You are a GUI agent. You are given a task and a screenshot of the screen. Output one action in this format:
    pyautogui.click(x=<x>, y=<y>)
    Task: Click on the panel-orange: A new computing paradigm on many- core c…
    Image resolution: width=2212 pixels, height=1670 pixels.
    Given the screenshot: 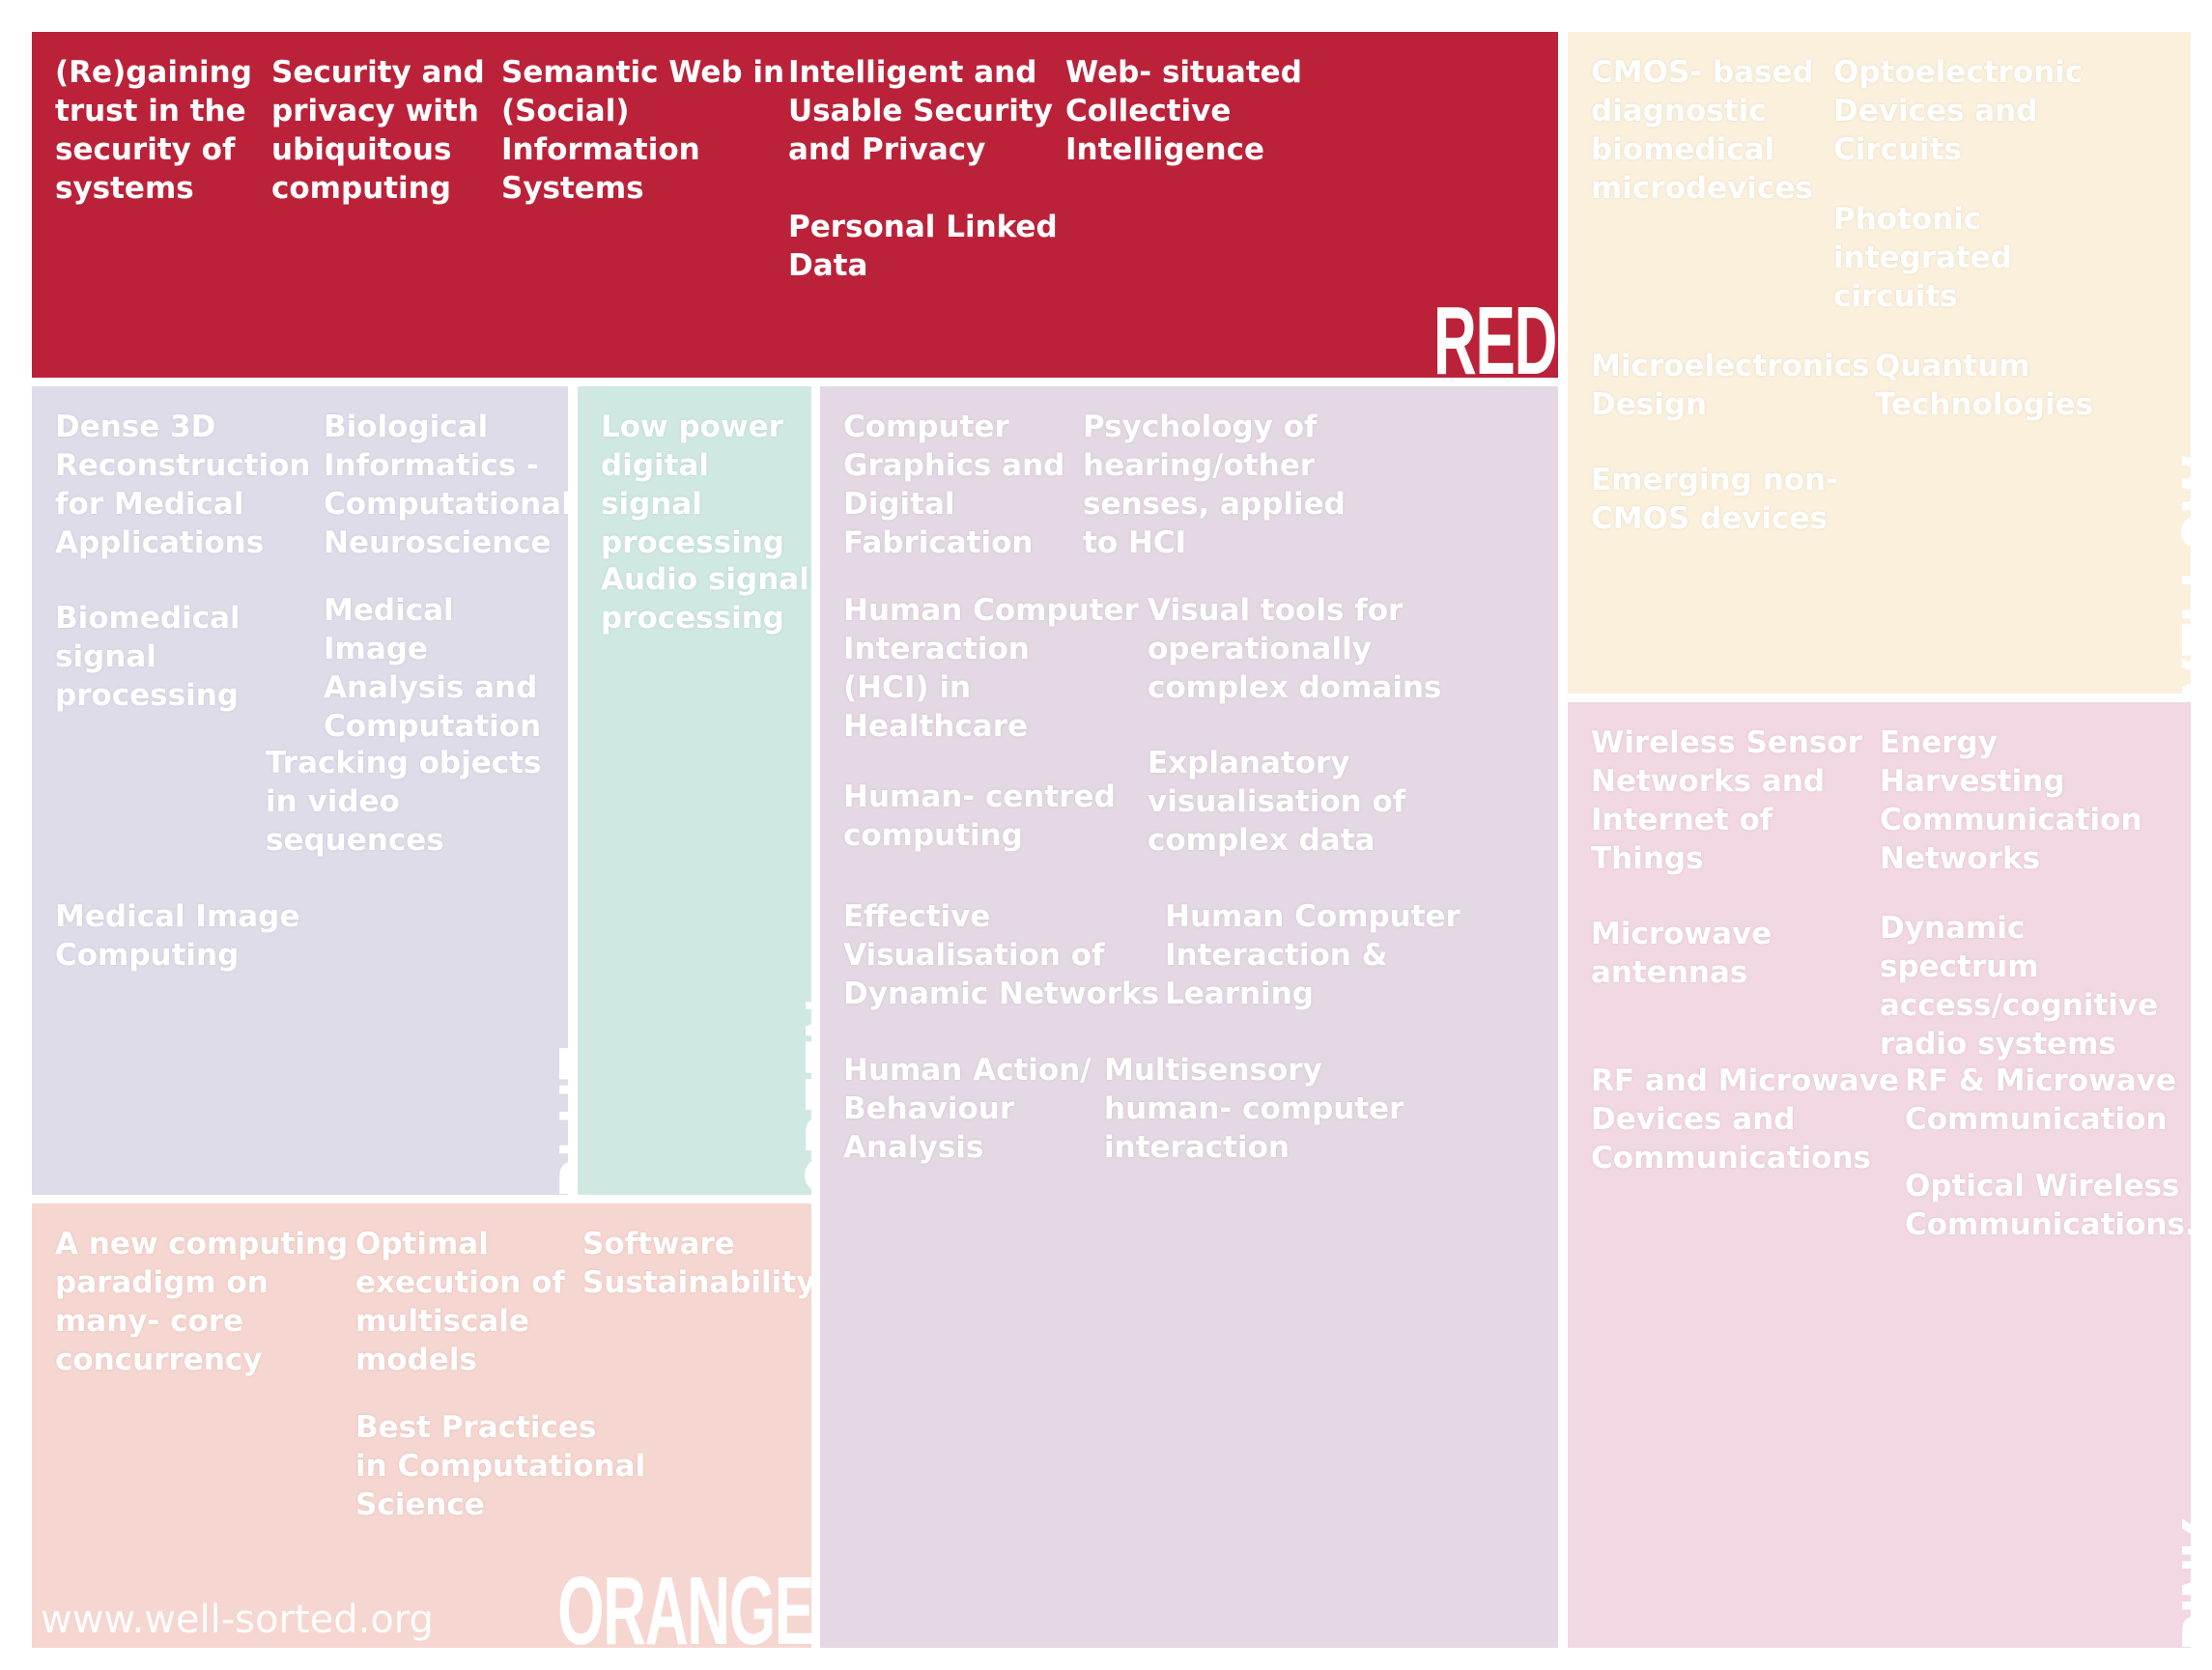 What is the action you would take?
    pyautogui.click(x=421, y=1425)
    